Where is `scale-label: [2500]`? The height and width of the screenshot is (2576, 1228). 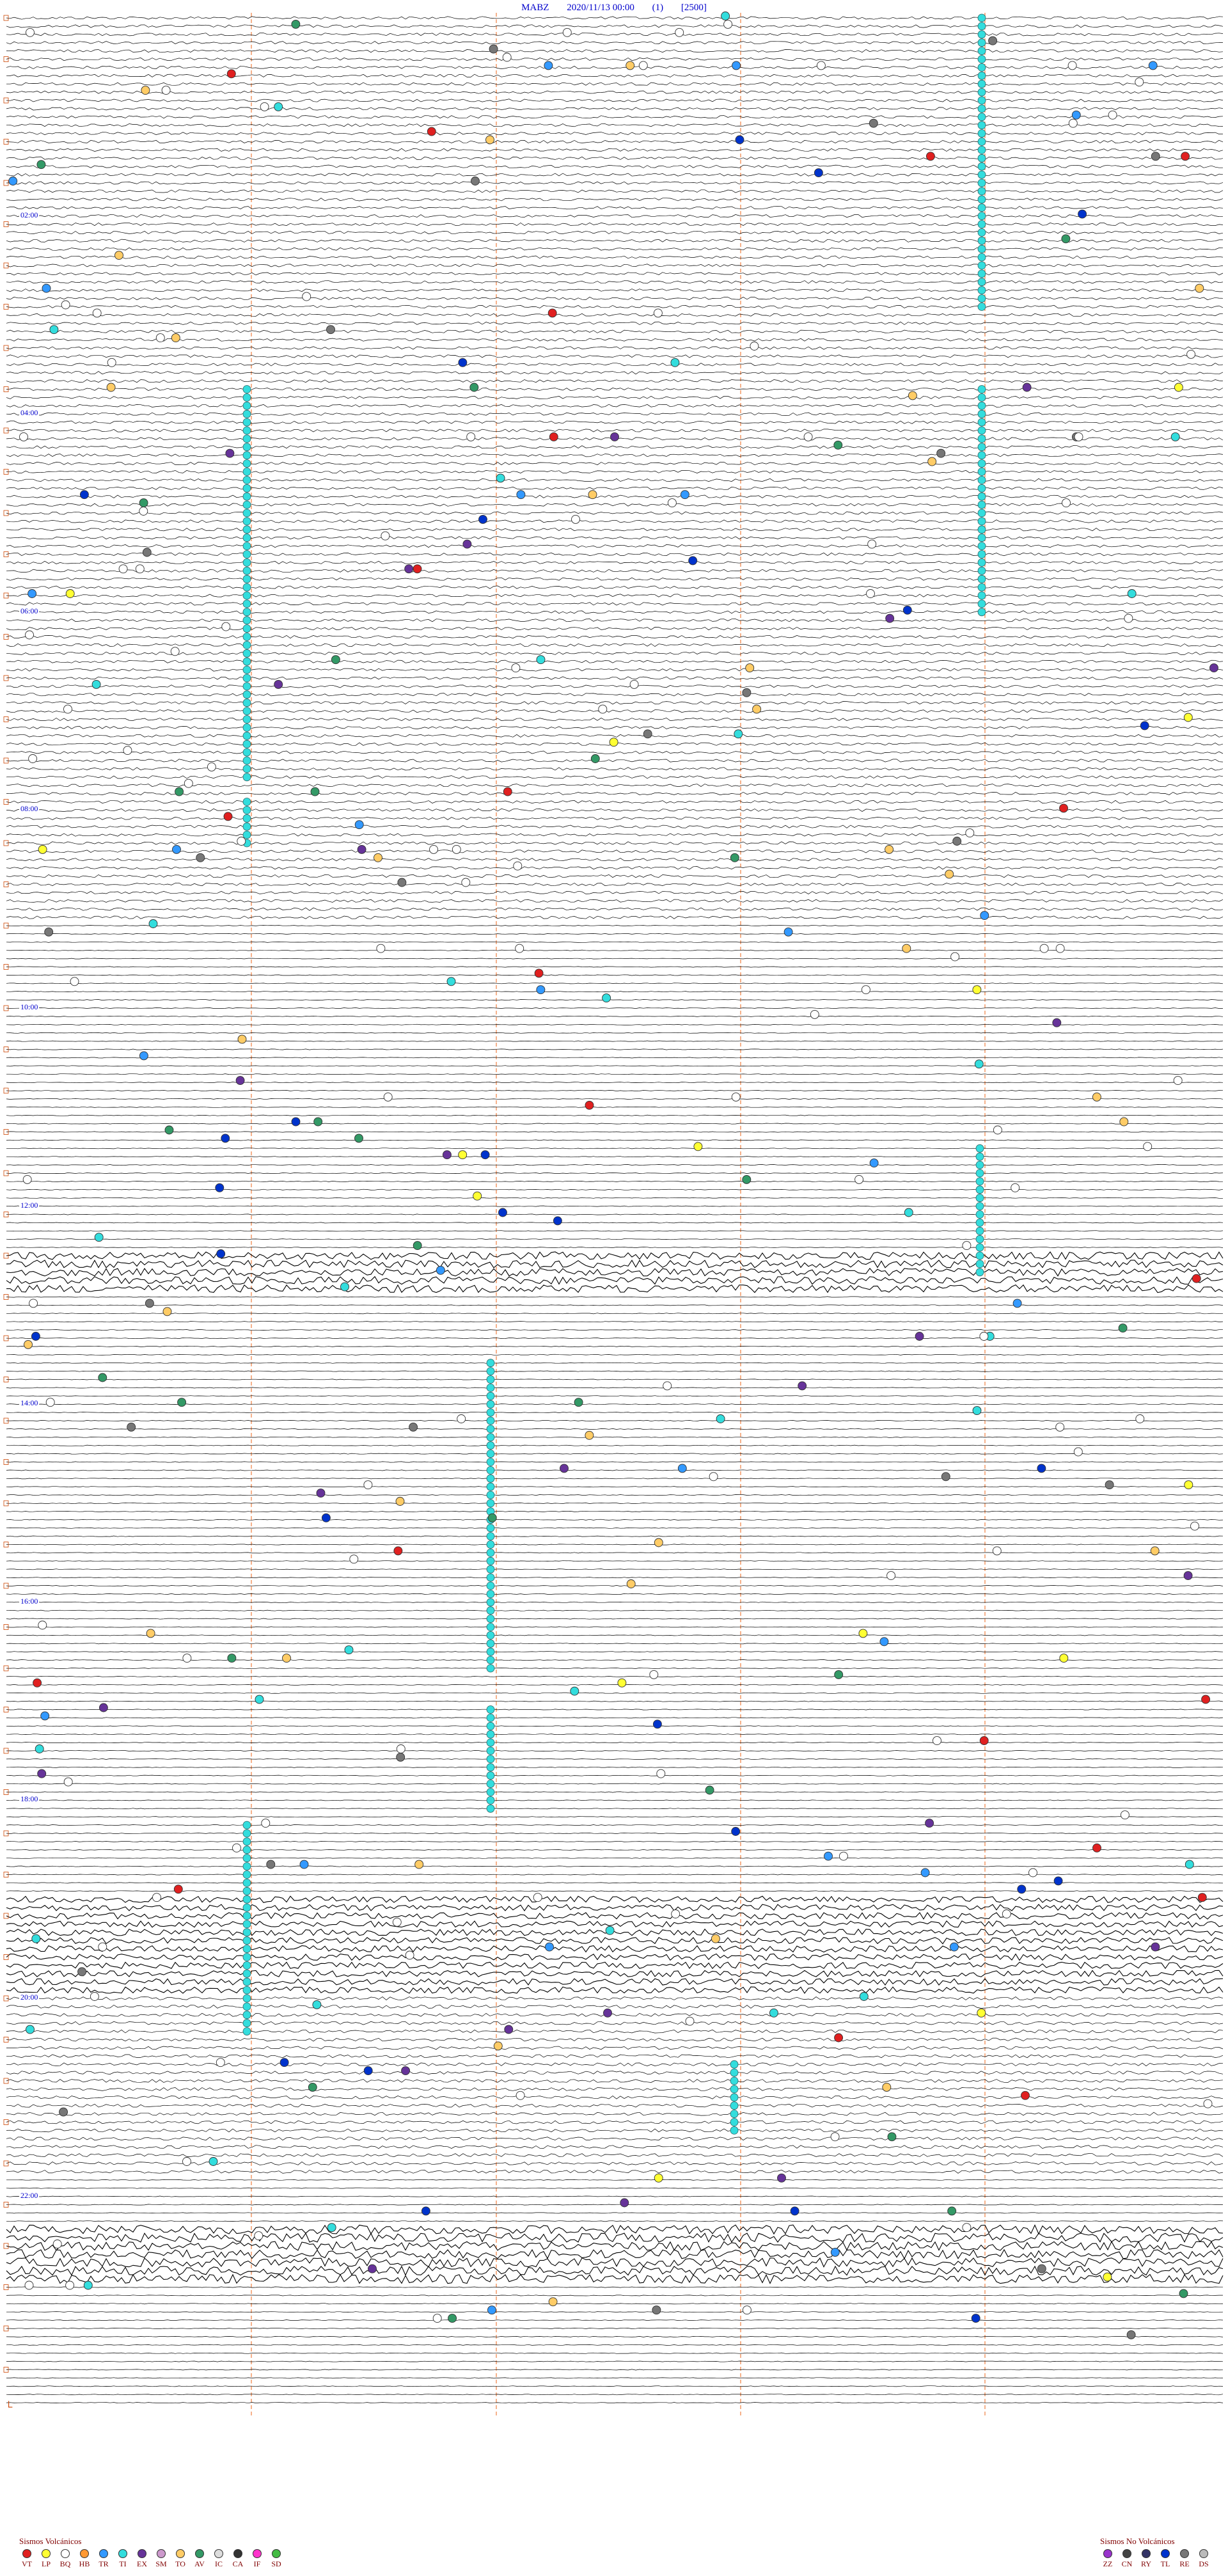
scale-label: [2500] is located at coordinates (694, 8).